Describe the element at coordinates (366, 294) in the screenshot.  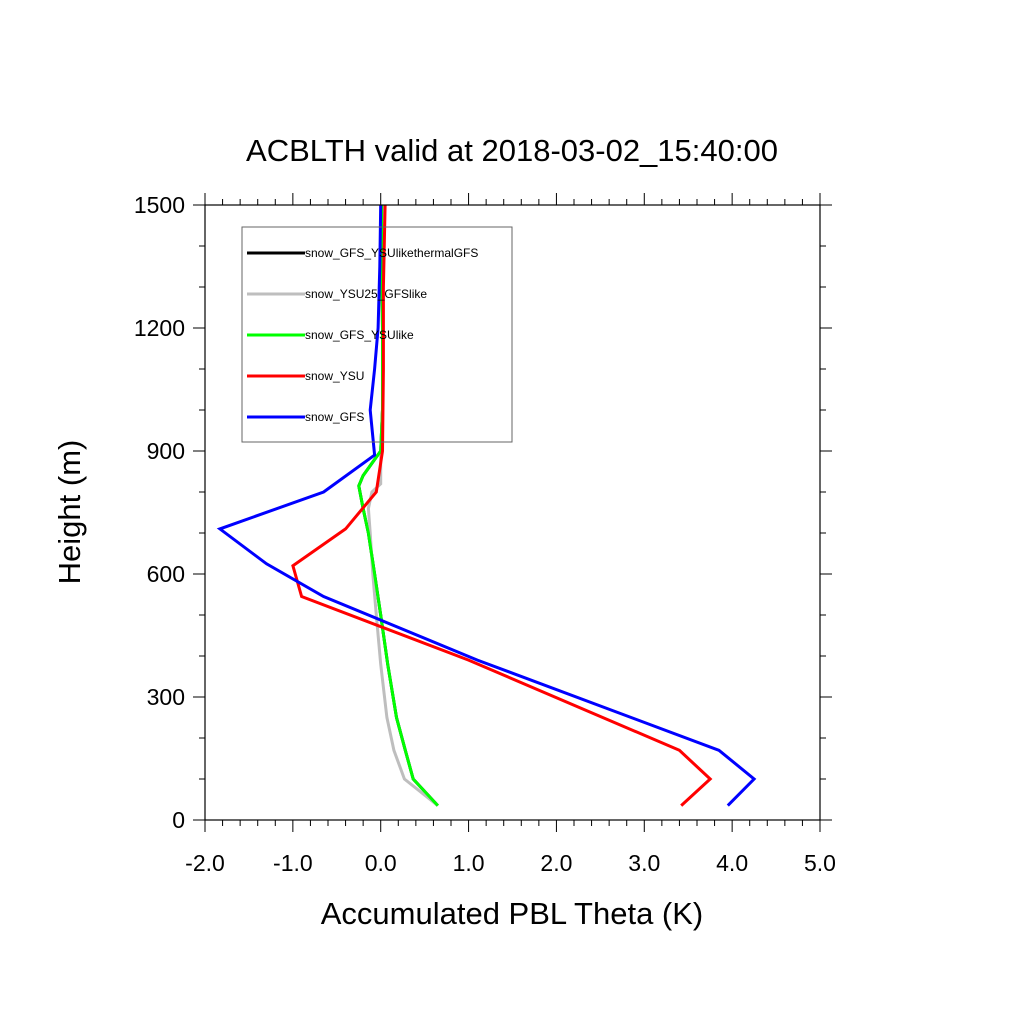
I see `legend-label-1: snow_YSU25_GFSlike` at that location.